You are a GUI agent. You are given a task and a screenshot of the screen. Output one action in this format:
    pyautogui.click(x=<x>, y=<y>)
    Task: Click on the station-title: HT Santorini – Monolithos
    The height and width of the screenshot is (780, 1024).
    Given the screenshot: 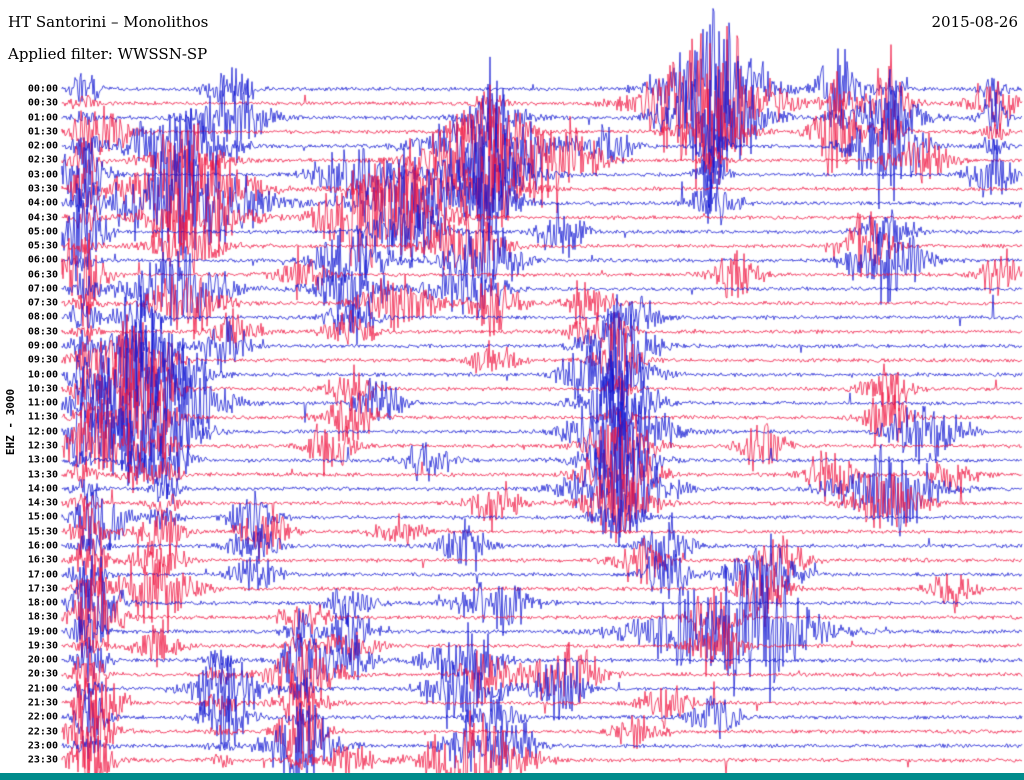 What is the action you would take?
    pyautogui.click(x=108, y=22)
    